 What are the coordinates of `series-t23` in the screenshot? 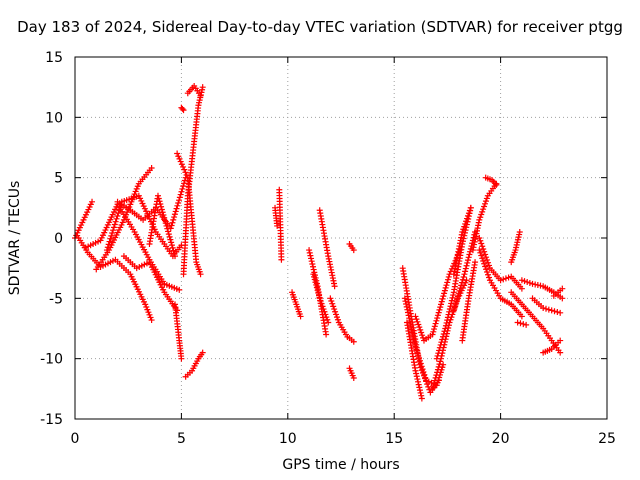 It's located at (351, 373).